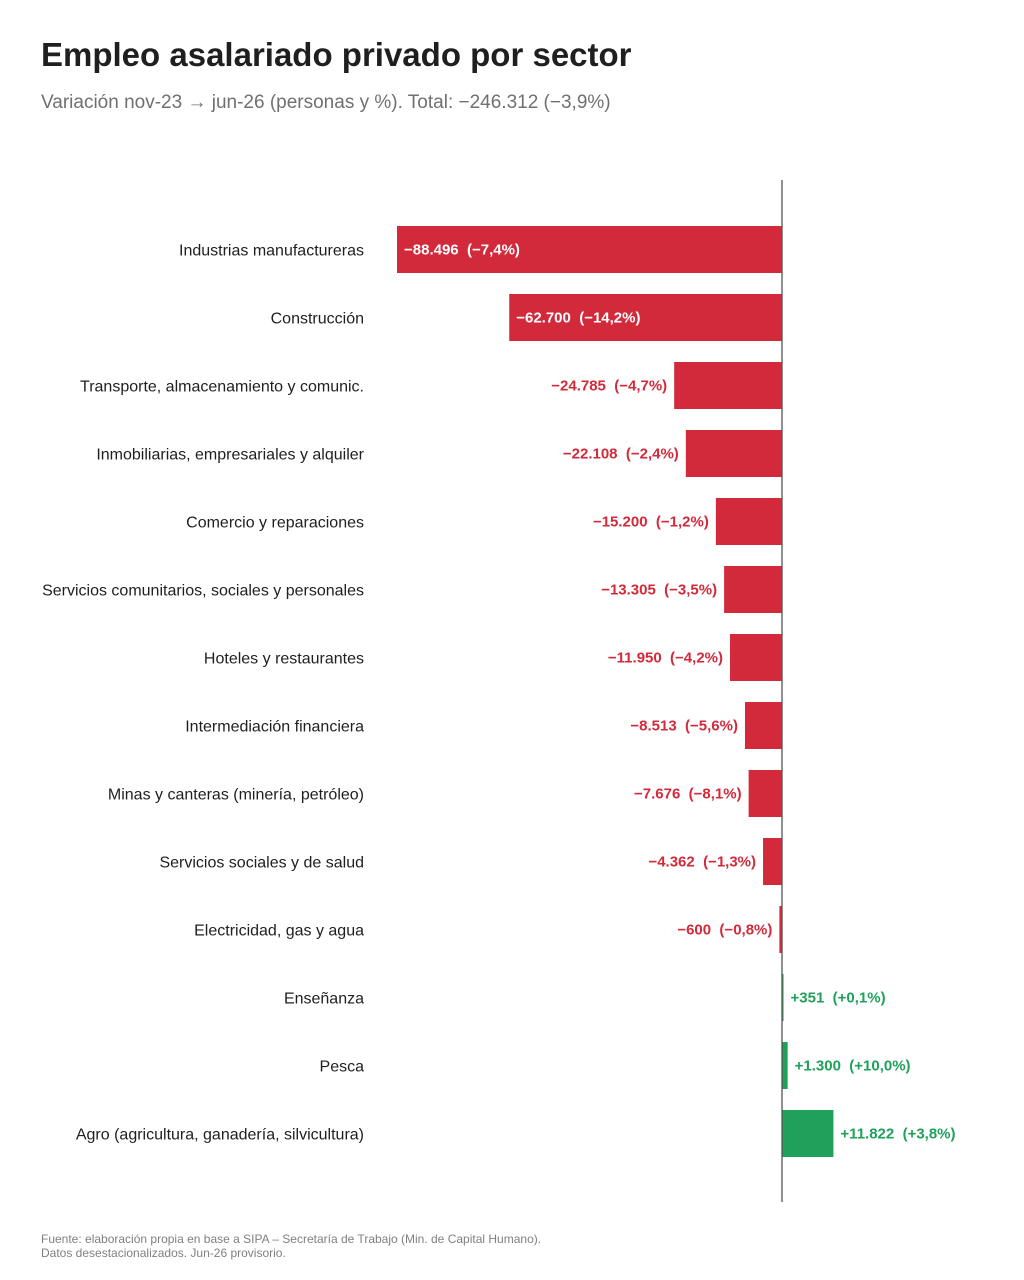 The height and width of the screenshot is (1280, 1024). What do you see at coordinates (621, 454) in the screenshot?
I see `data-label: −22.108 (−2,4%)` at bounding box center [621, 454].